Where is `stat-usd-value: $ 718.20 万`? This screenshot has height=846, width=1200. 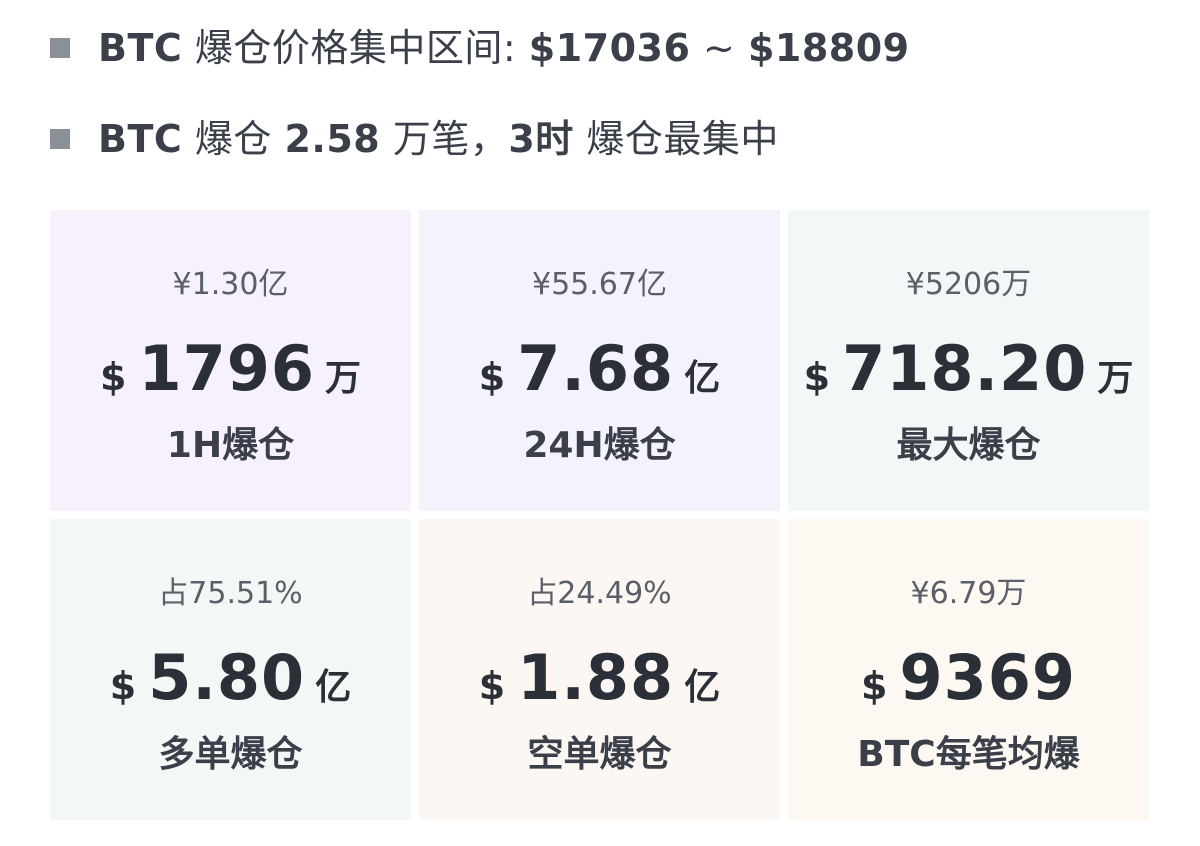
stat-usd-value: $ 718.20 万 is located at coordinates (968, 369).